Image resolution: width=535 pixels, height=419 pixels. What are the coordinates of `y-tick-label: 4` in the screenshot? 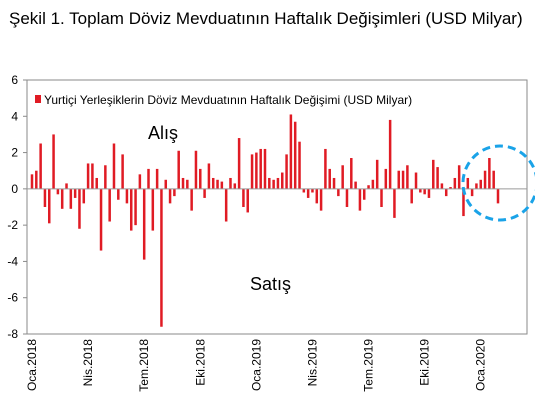 It's located at (14, 116).